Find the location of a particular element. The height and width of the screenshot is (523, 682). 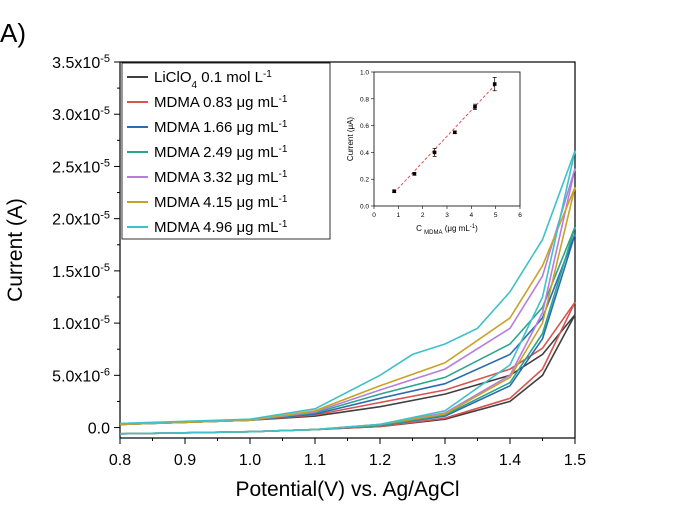

inset-fit-line is located at coordinates (444, 139).